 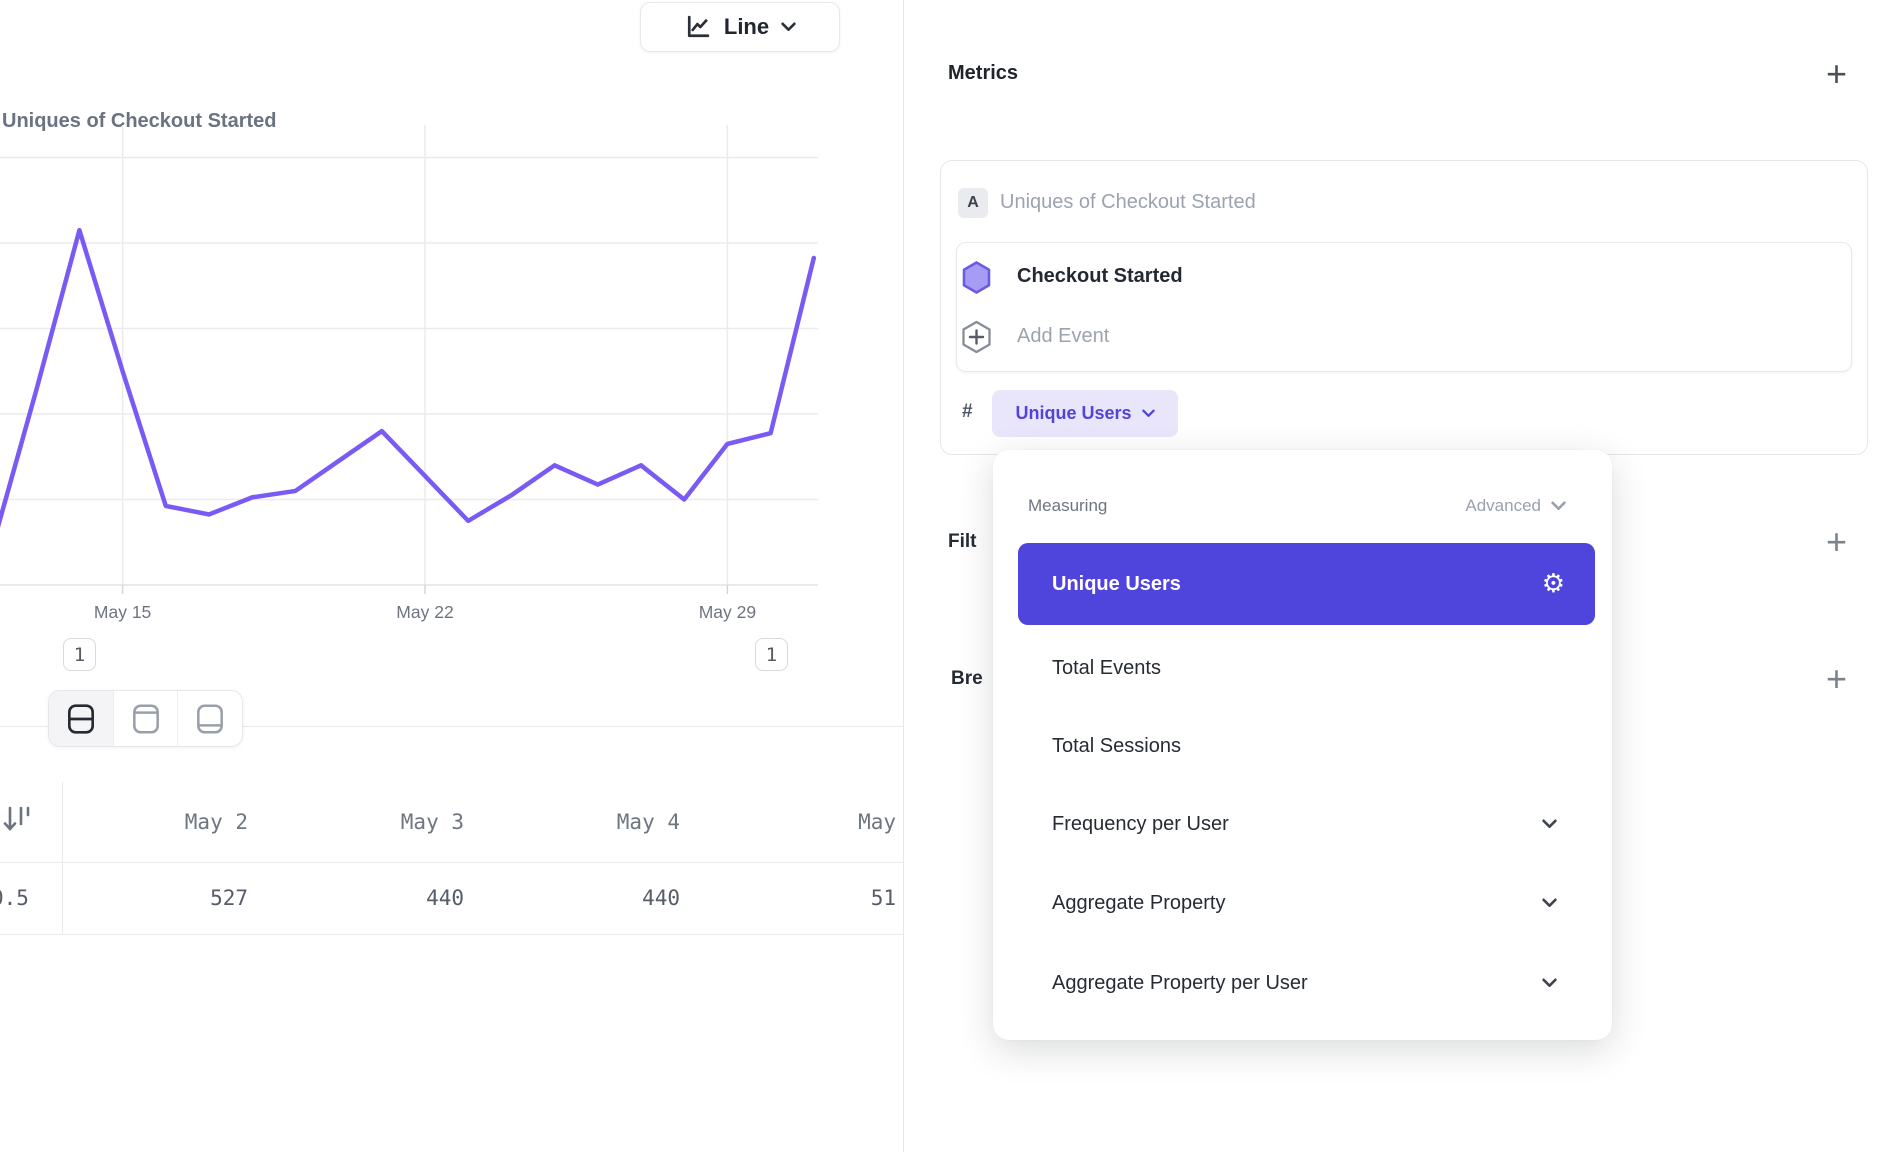 What do you see at coordinates (973, 203) in the screenshot?
I see `metric-badge: A` at bounding box center [973, 203].